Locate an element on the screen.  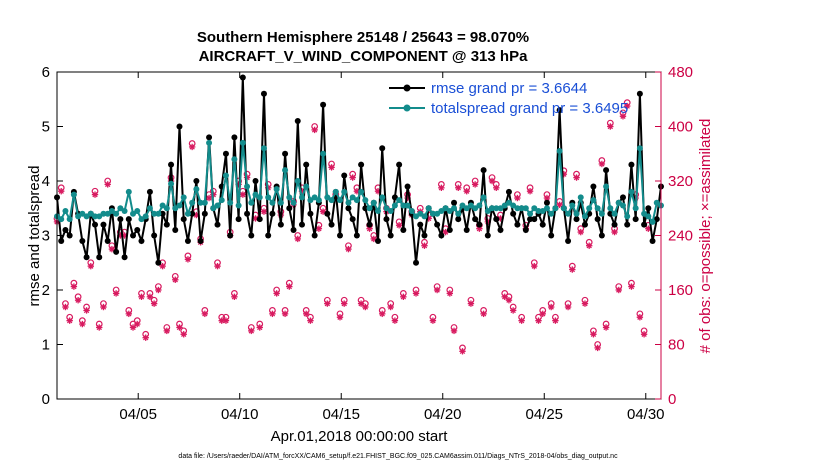
y-right-tick-label: 80 is located at coordinates (676, 345).